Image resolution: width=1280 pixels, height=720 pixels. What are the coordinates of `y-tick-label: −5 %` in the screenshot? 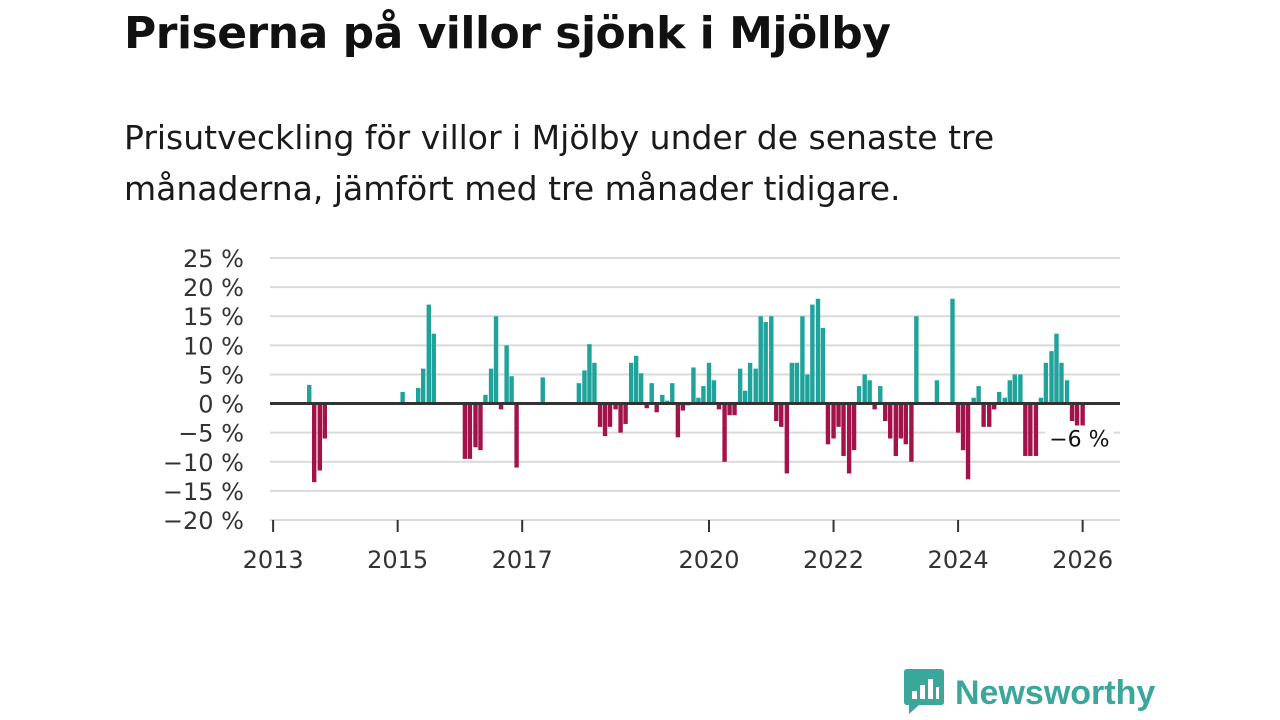 It's located at (211, 434).